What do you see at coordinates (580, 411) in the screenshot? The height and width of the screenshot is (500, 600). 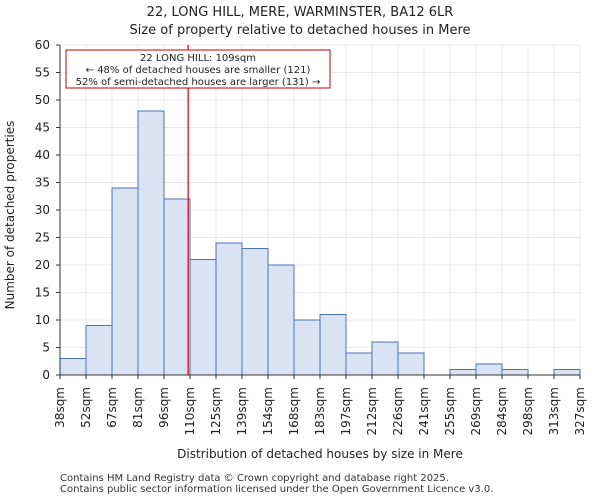 I see `x-tick-label: 327sqm` at bounding box center [580, 411].